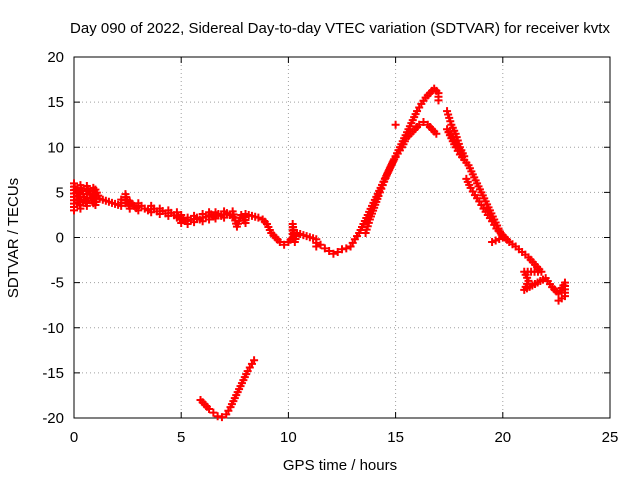  What do you see at coordinates (60, 192) in the screenshot?
I see `y-tick-label: 5` at bounding box center [60, 192].